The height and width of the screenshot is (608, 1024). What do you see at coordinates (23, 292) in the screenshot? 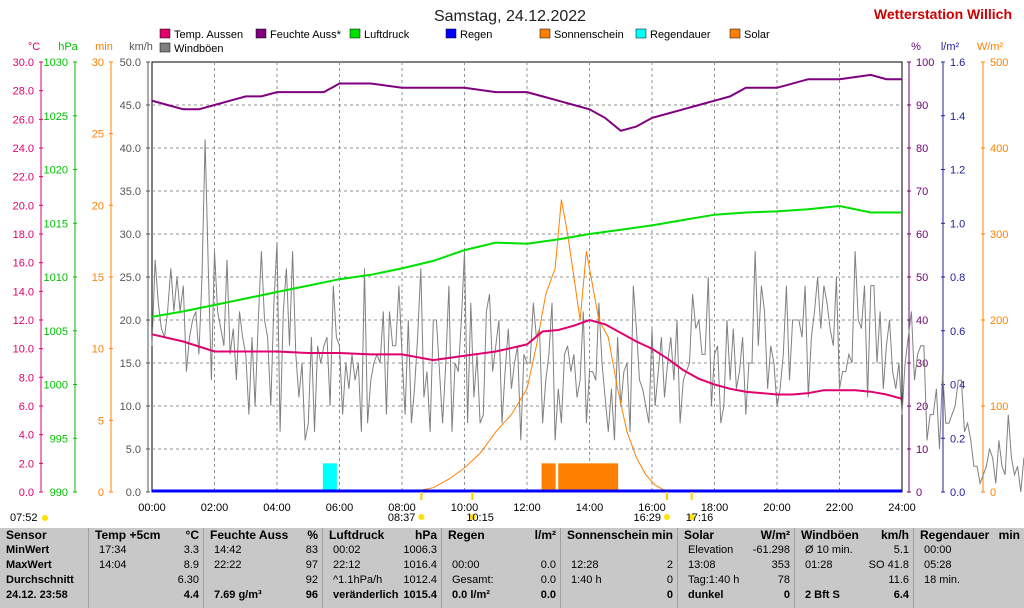
I see `axis-tick-label: 14.0` at bounding box center [23, 292].